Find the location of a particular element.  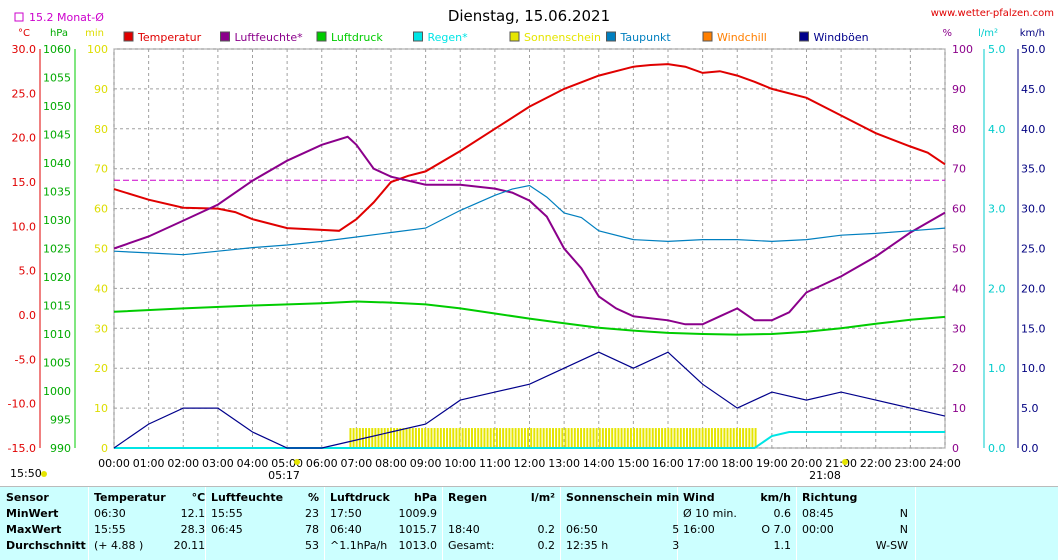

legend-label: Luftfeuchte* is located at coordinates (269, 37).